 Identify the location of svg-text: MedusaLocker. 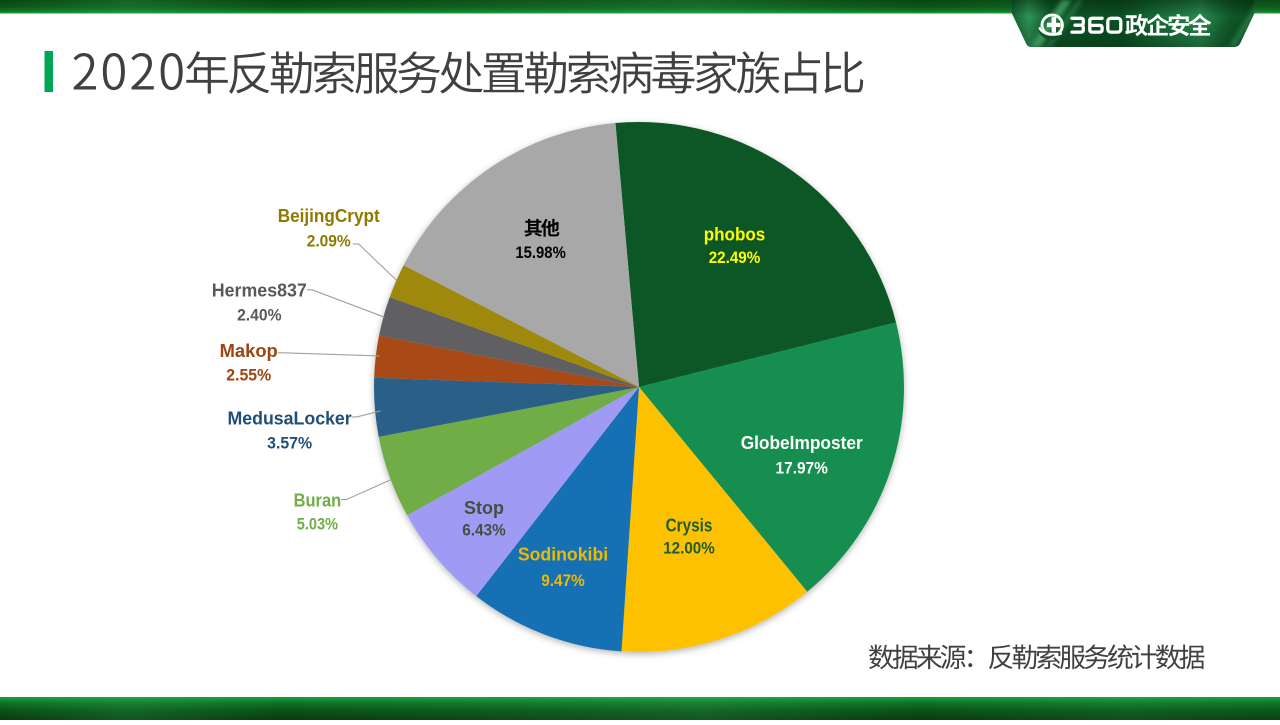
(290, 419).